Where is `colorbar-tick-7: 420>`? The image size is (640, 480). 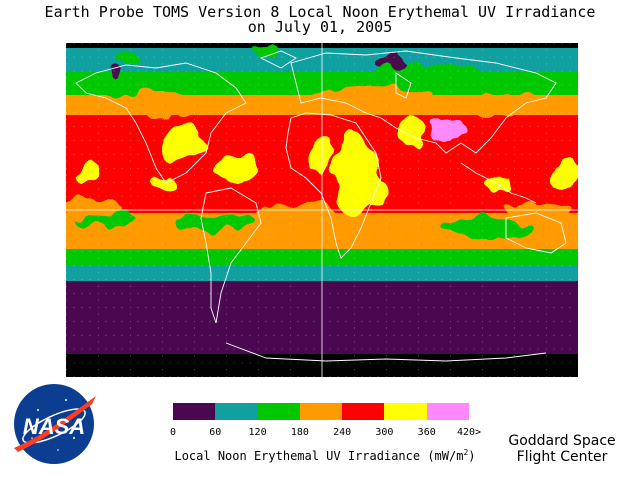 colorbar-tick-7: 420> is located at coordinates (469, 432).